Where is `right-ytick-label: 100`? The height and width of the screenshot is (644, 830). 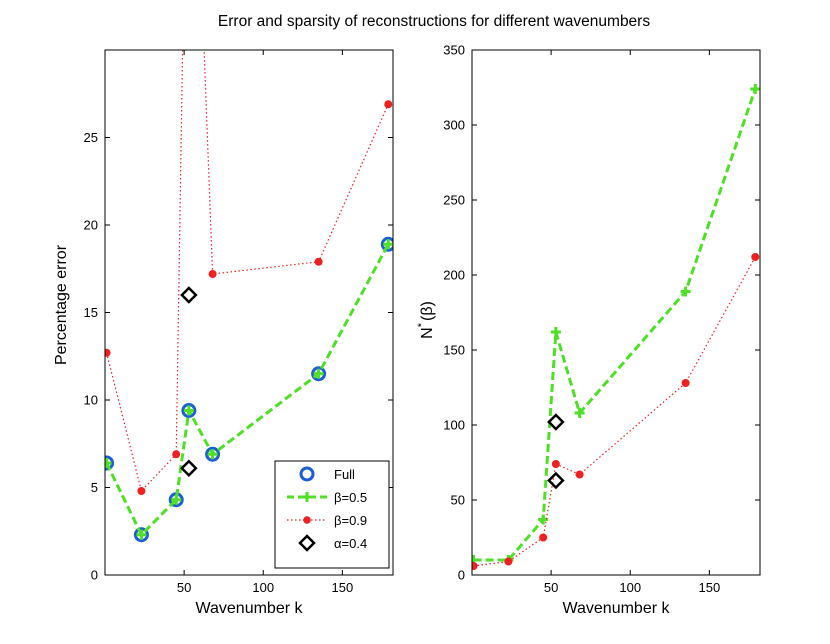
right-ytick-label: 100 is located at coordinates (454, 425).